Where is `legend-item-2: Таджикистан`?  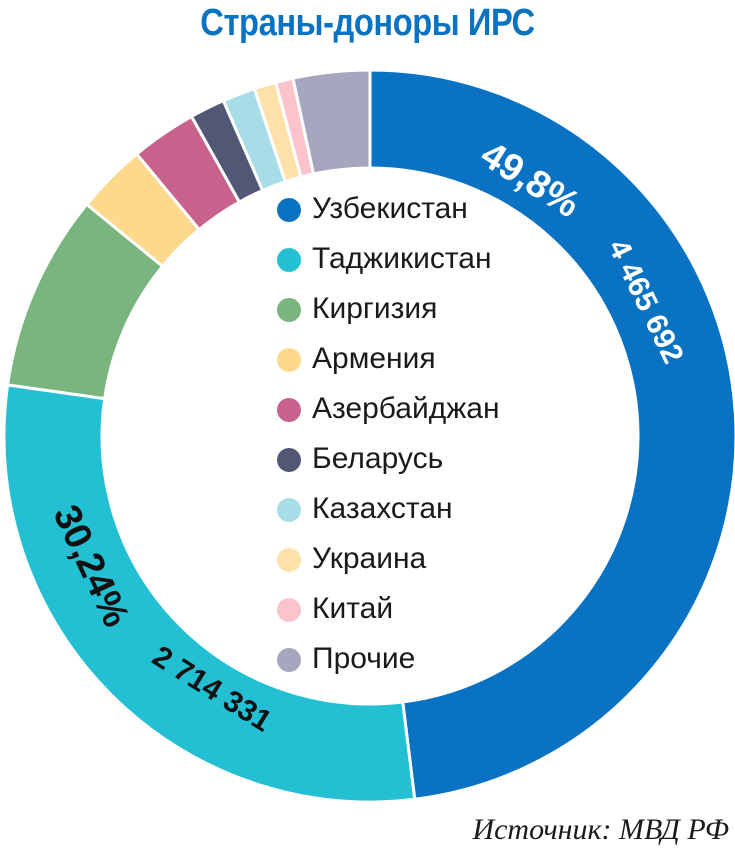
legend-item-2: Таджикистан is located at coordinates (384, 258).